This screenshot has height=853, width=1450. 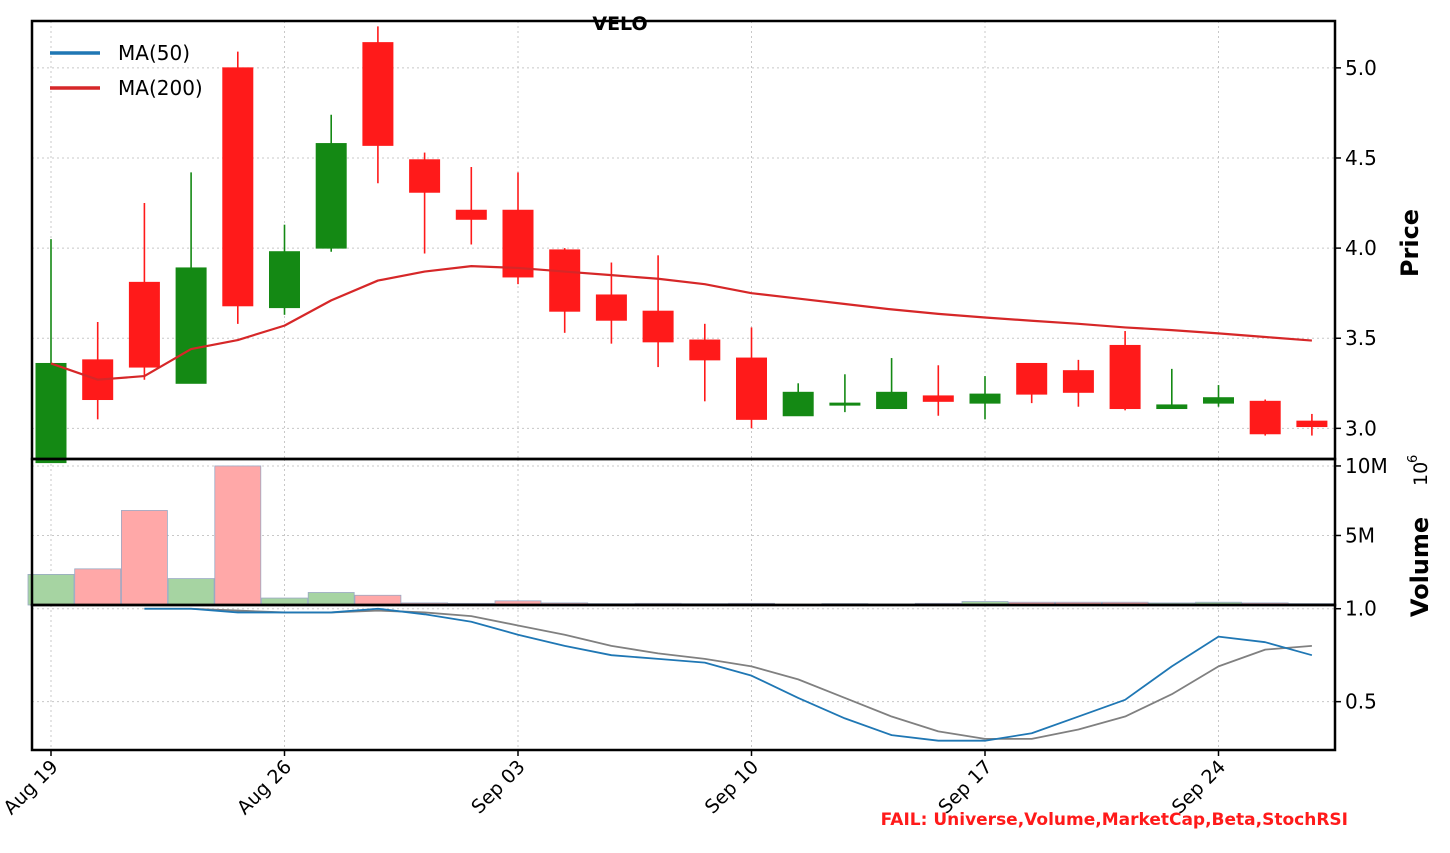 I want to click on x-tick-label: Sep 10, so click(x=732, y=787).